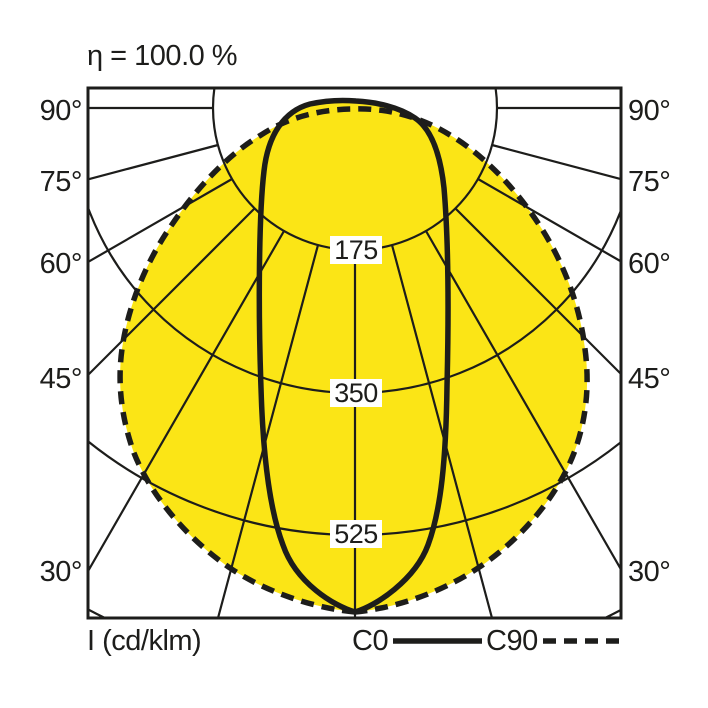  I want to click on angle-tick-right-45: 45°, so click(649, 379).